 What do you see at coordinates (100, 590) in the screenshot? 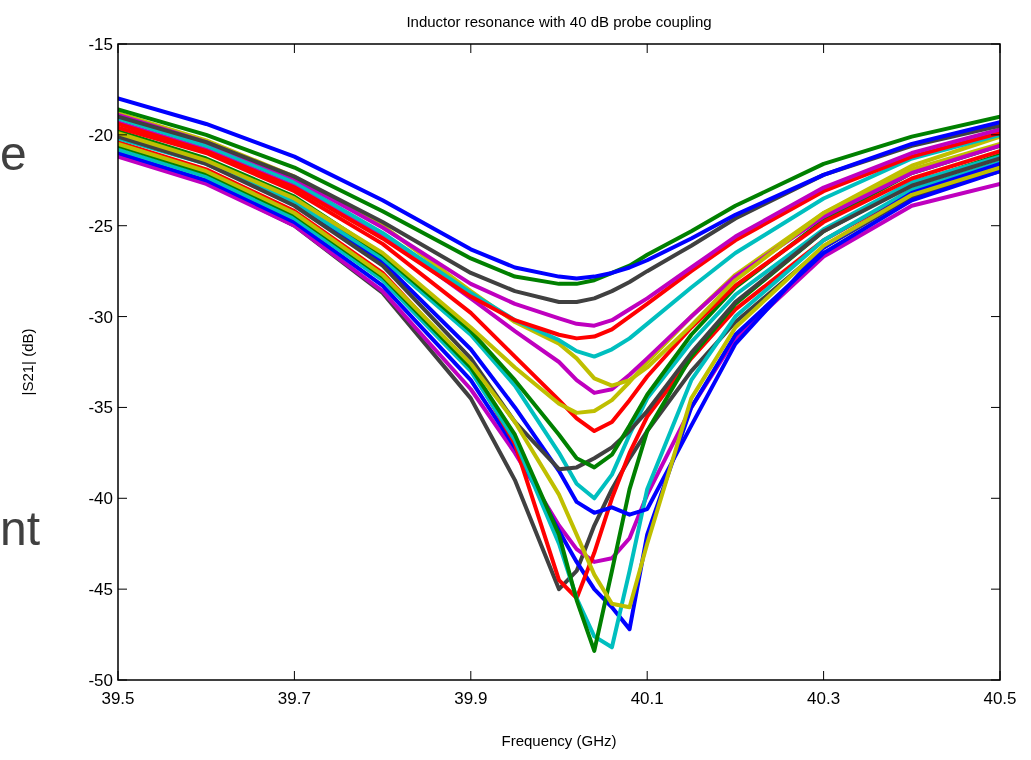
I see `y-tick-label: -45` at bounding box center [100, 590].